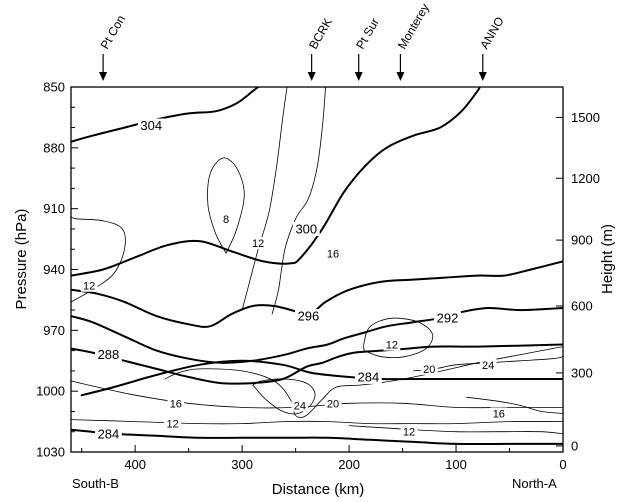 The image size is (621, 502). I want to click on station-marker: Monterey, so click(413, 41).